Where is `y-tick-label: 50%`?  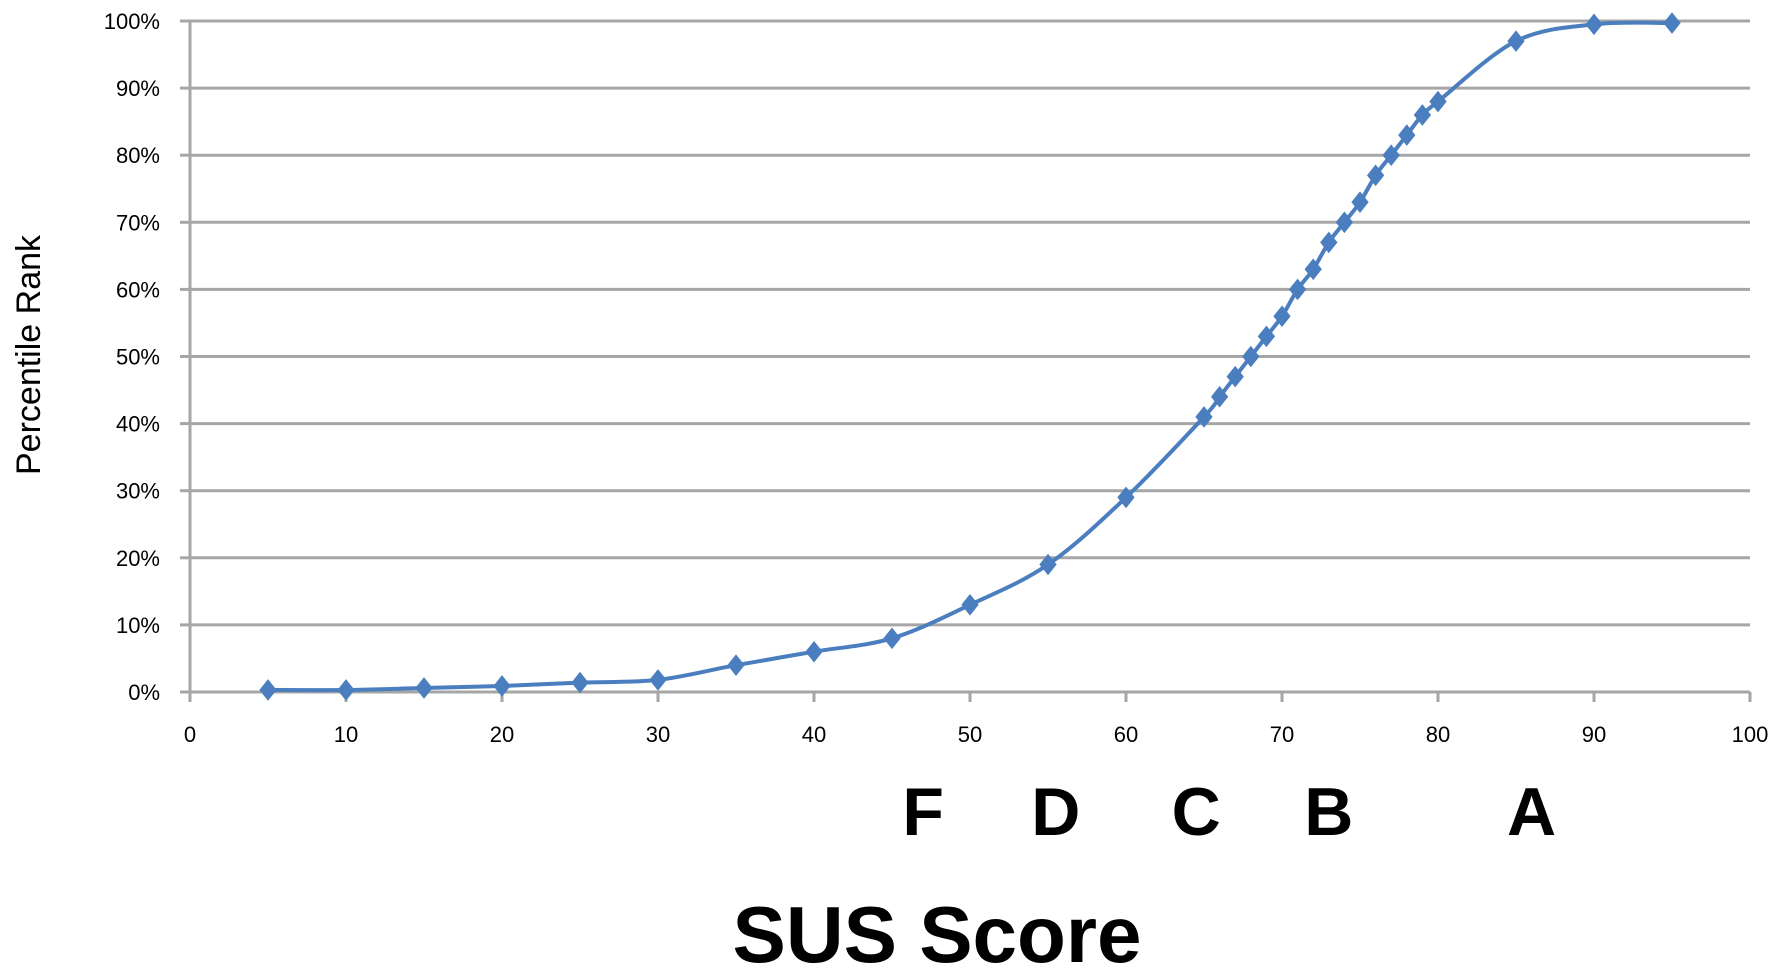
y-tick-label: 50% is located at coordinates (138, 357).